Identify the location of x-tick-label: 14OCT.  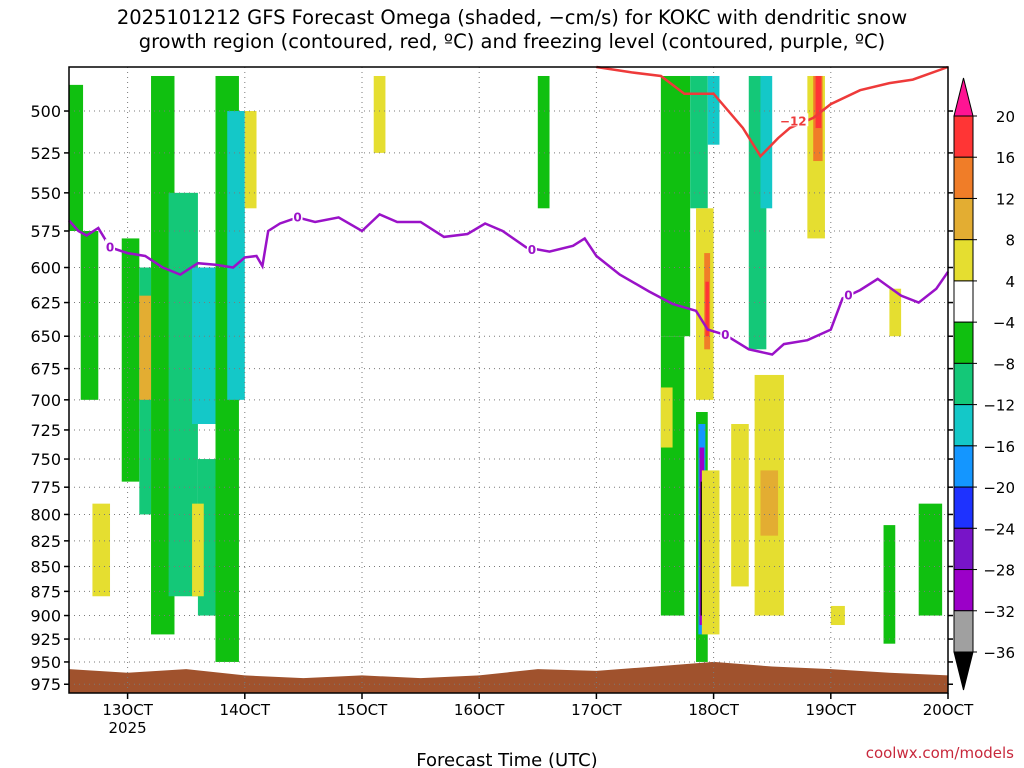
(245, 710).